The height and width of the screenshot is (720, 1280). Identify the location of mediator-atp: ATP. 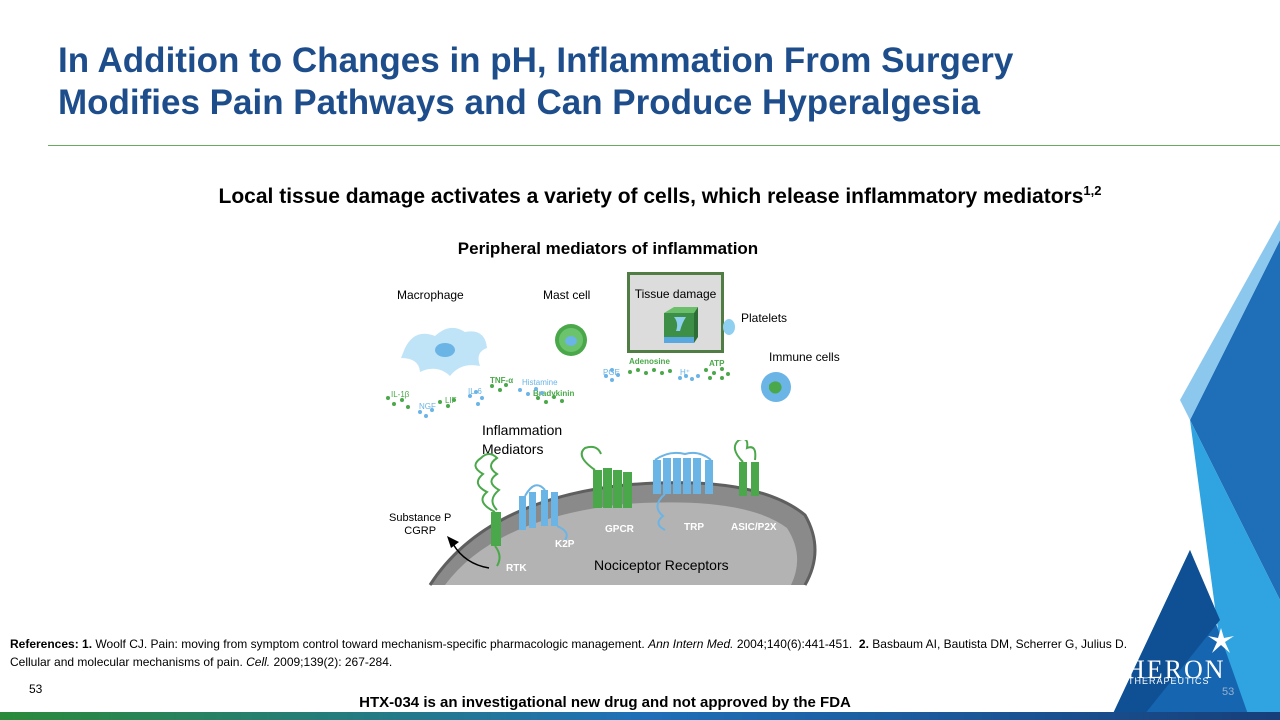
(717, 363).